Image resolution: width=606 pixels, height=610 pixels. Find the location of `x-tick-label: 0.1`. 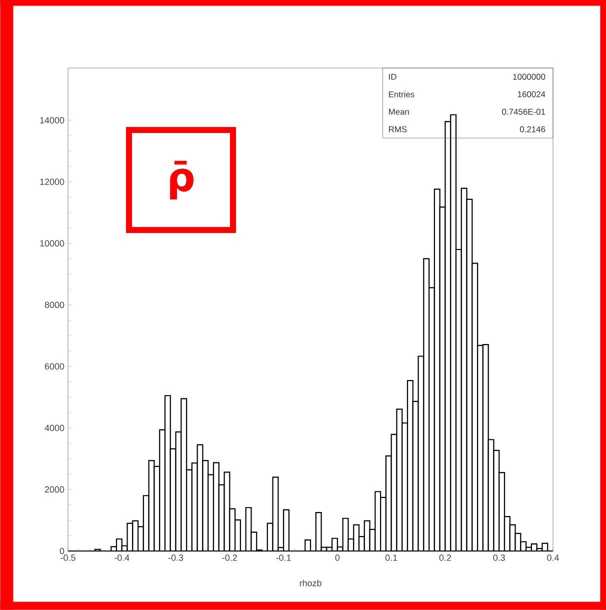

x-tick-label: 0.1 is located at coordinates (391, 557).